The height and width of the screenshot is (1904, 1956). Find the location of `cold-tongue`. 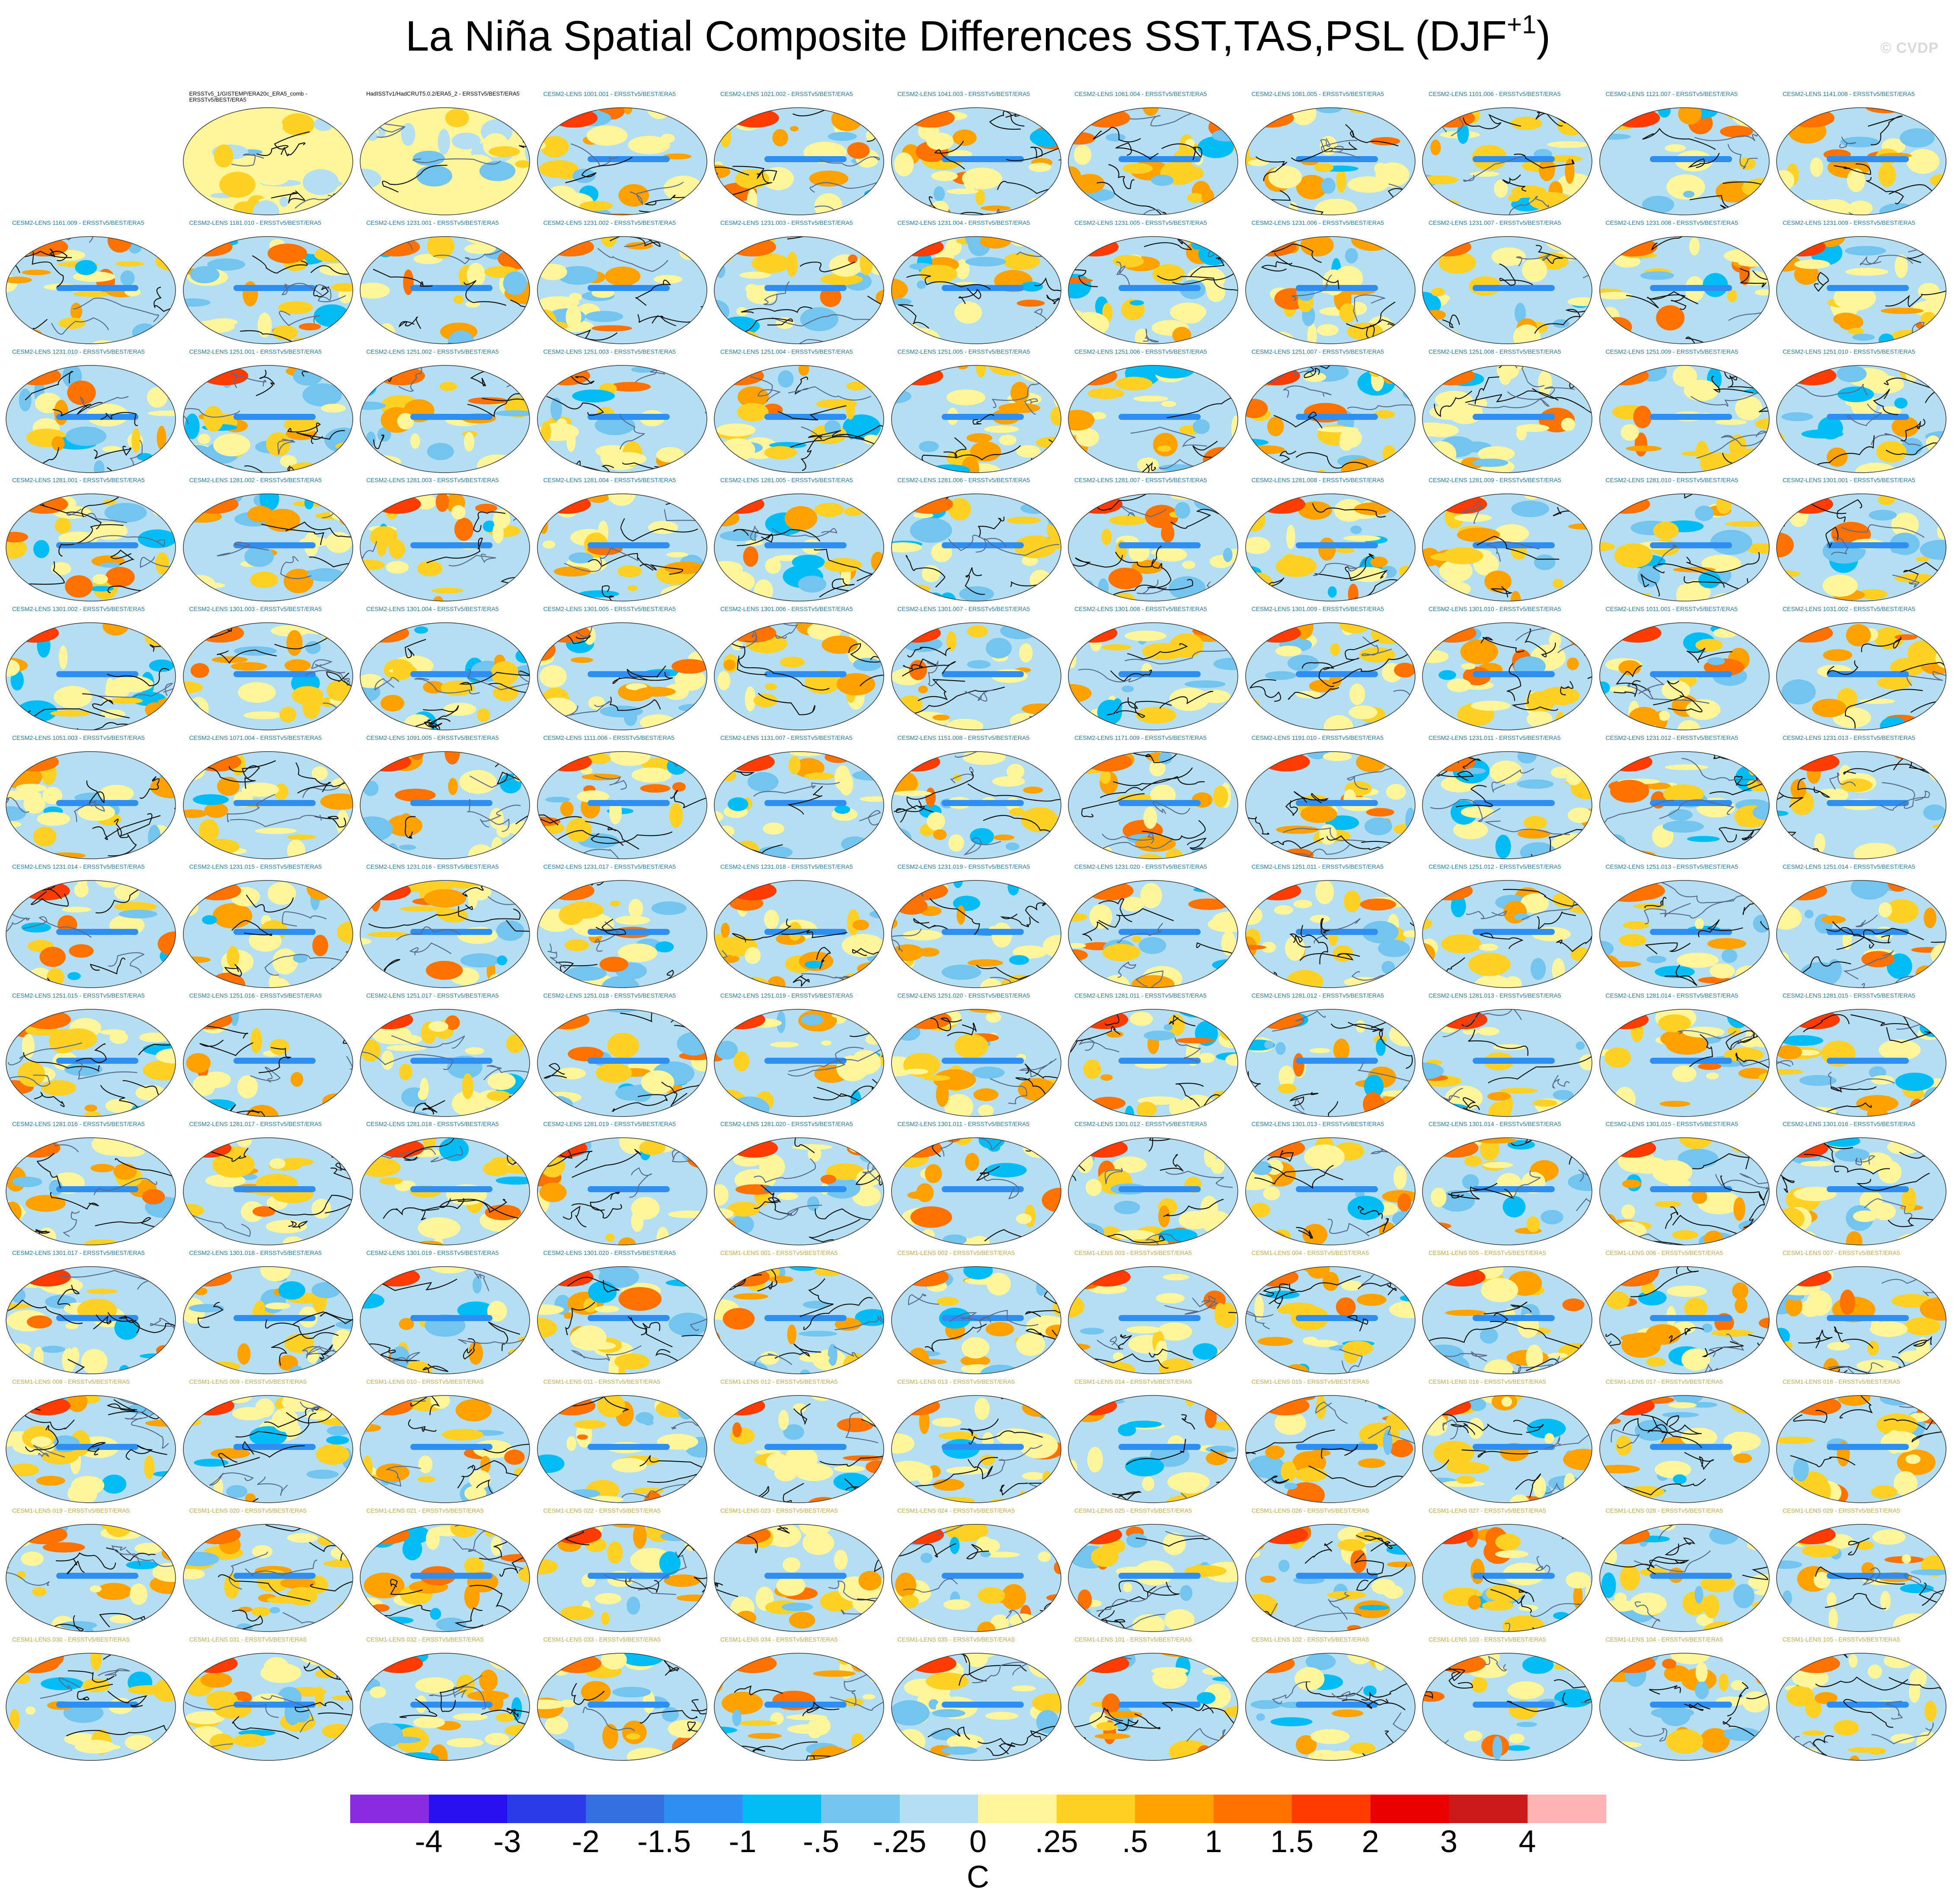

cold-tongue is located at coordinates (805, 416).